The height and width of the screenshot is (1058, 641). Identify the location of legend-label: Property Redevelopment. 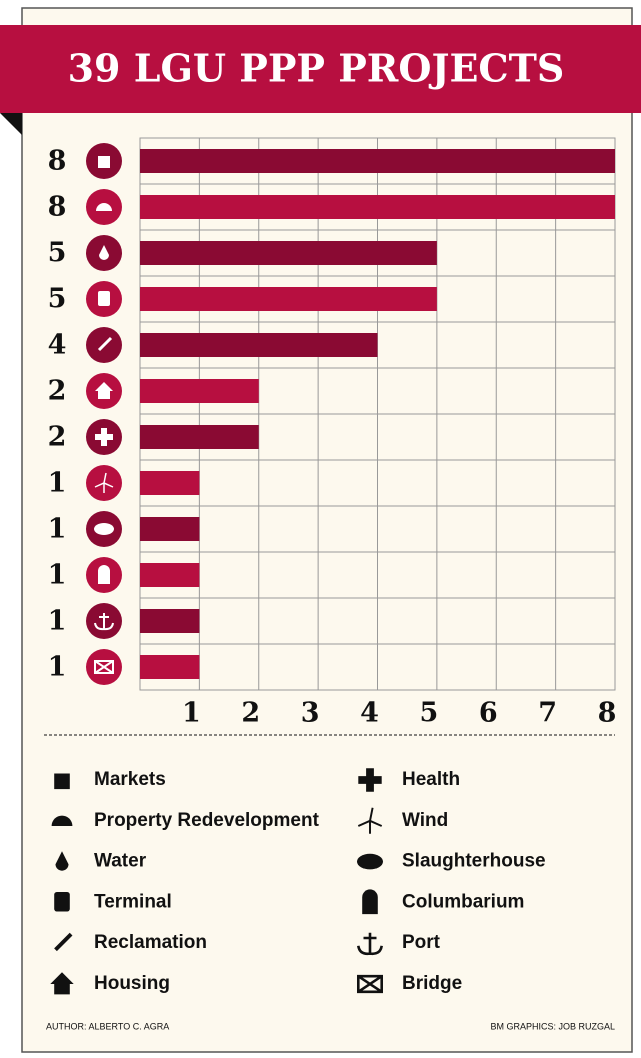
(207, 820).